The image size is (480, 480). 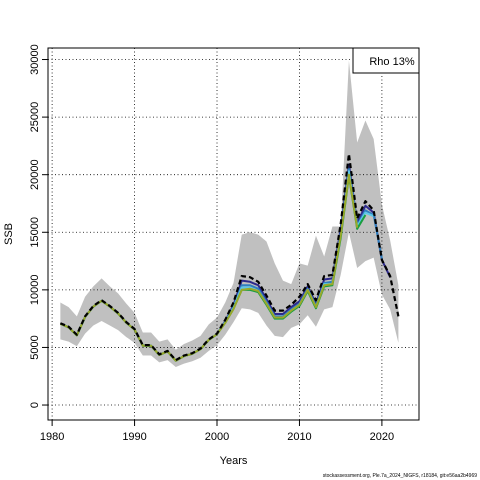 I want to click on x-tick-label-2020: 2020, so click(x=382, y=437).